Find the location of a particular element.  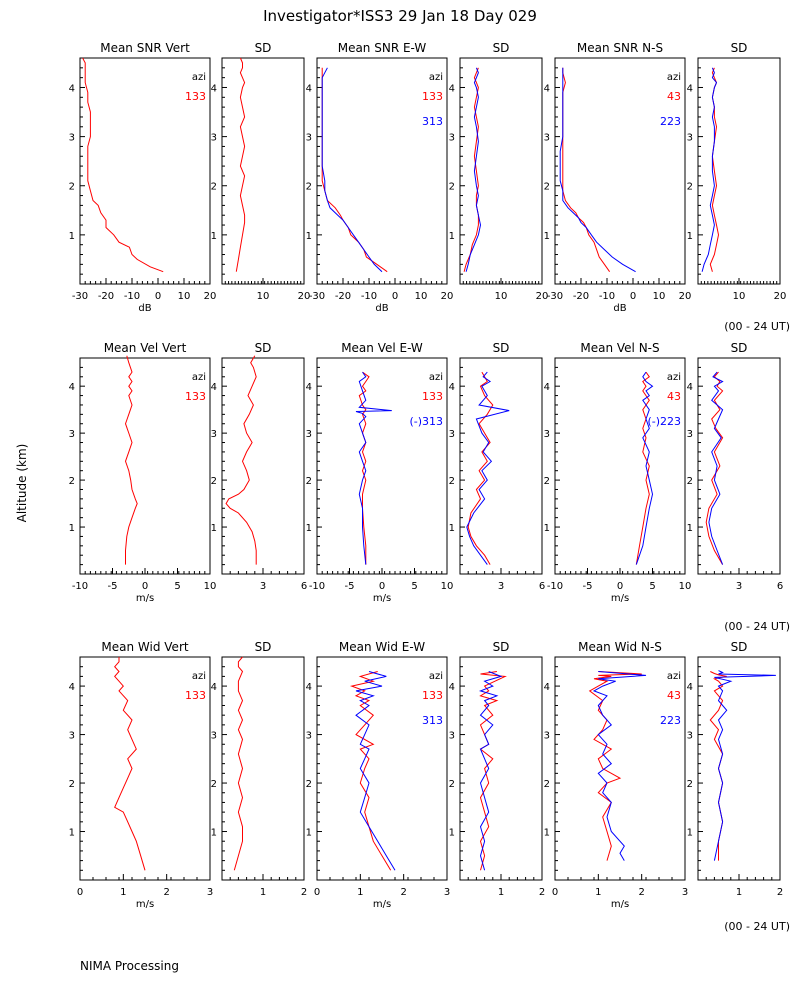

panel-3: SD 1 2 3 4 10 20 is located at coordinates (499, 171).